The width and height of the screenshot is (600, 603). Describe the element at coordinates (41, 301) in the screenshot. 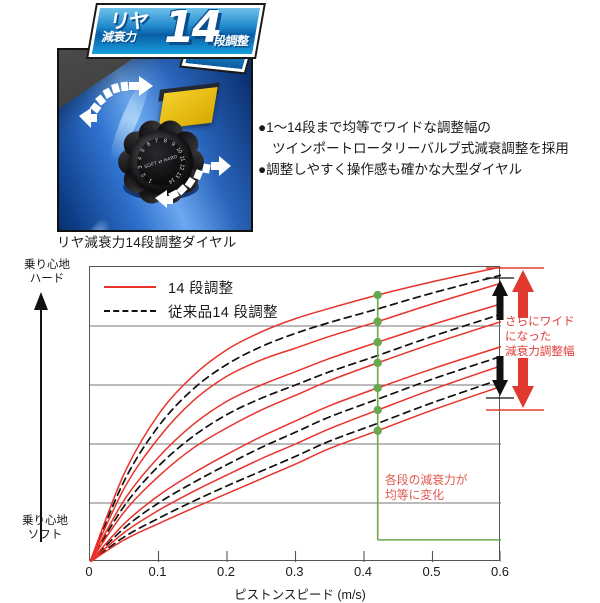

I see `y-axis-arrowhead` at that location.